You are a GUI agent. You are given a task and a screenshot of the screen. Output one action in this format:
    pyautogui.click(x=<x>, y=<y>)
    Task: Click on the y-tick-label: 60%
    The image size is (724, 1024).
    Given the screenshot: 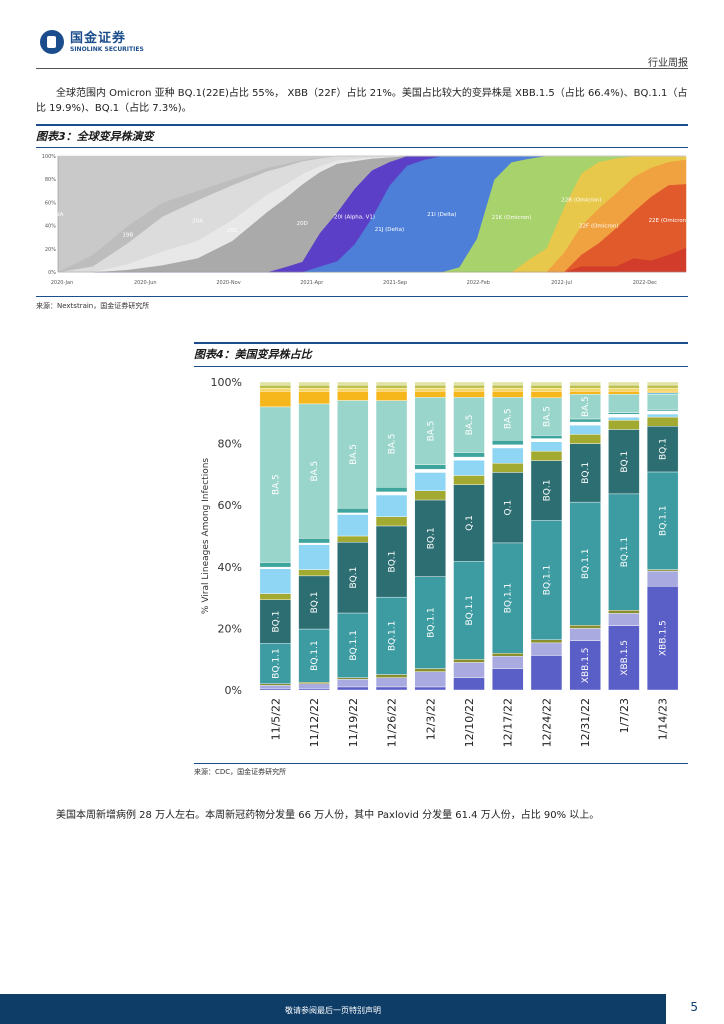 What is the action you would take?
    pyautogui.click(x=230, y=505)
    